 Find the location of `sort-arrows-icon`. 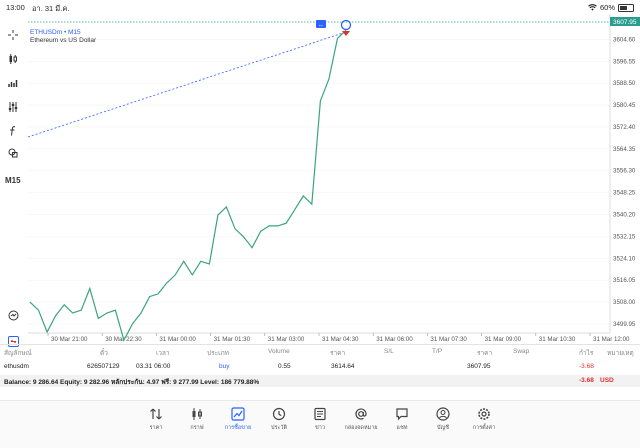

sort-arrows-icon is located at coordinates (156, 414).